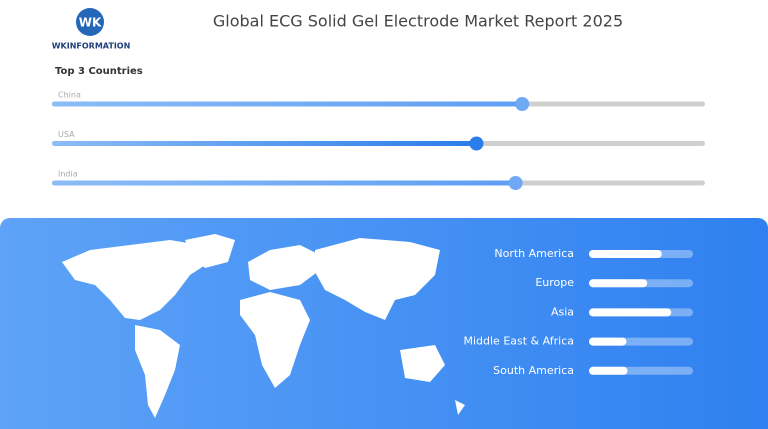 This screenshot has width=768, height=429. I want to click on country-label: India, so click(68, 174).